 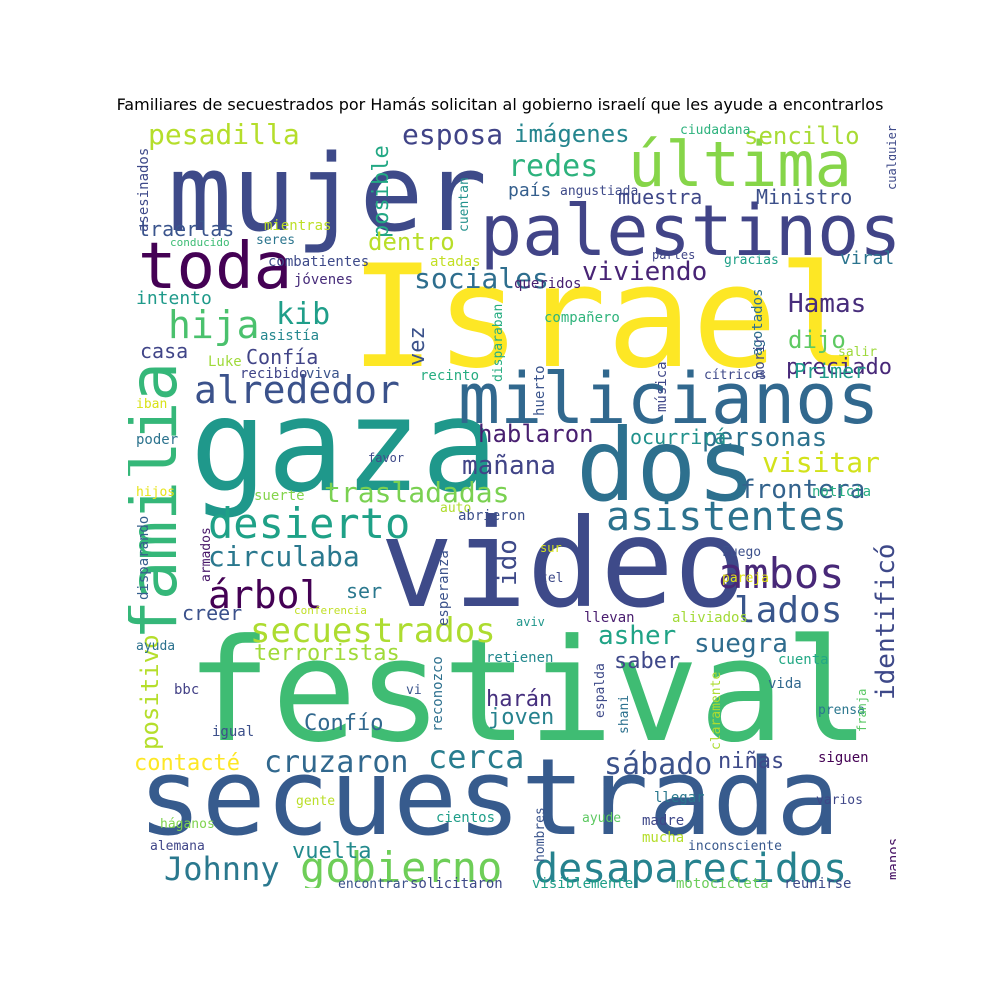 I want to click on word: recibido, so click(x=273, y=374).